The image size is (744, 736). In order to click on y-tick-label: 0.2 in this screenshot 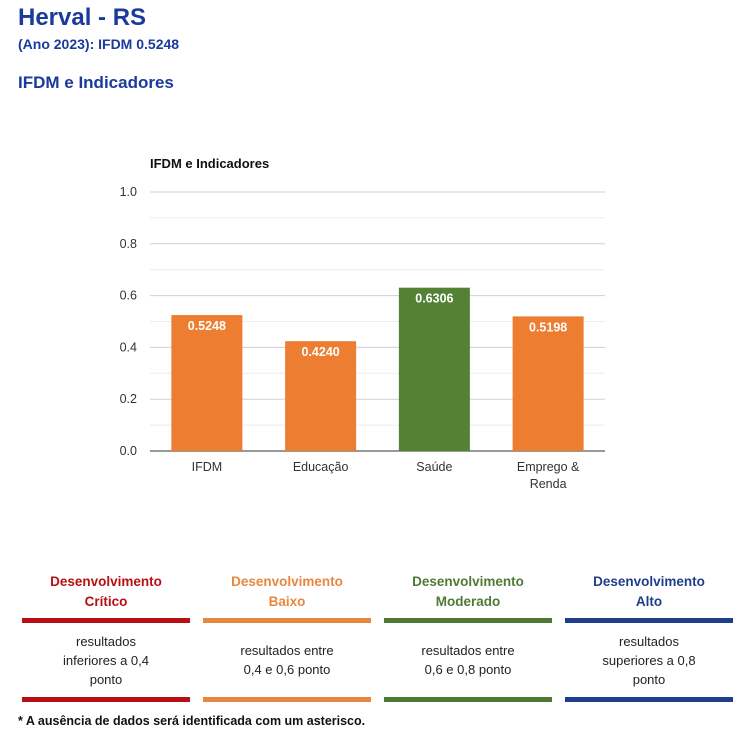, I will do `click(128, 399)`.